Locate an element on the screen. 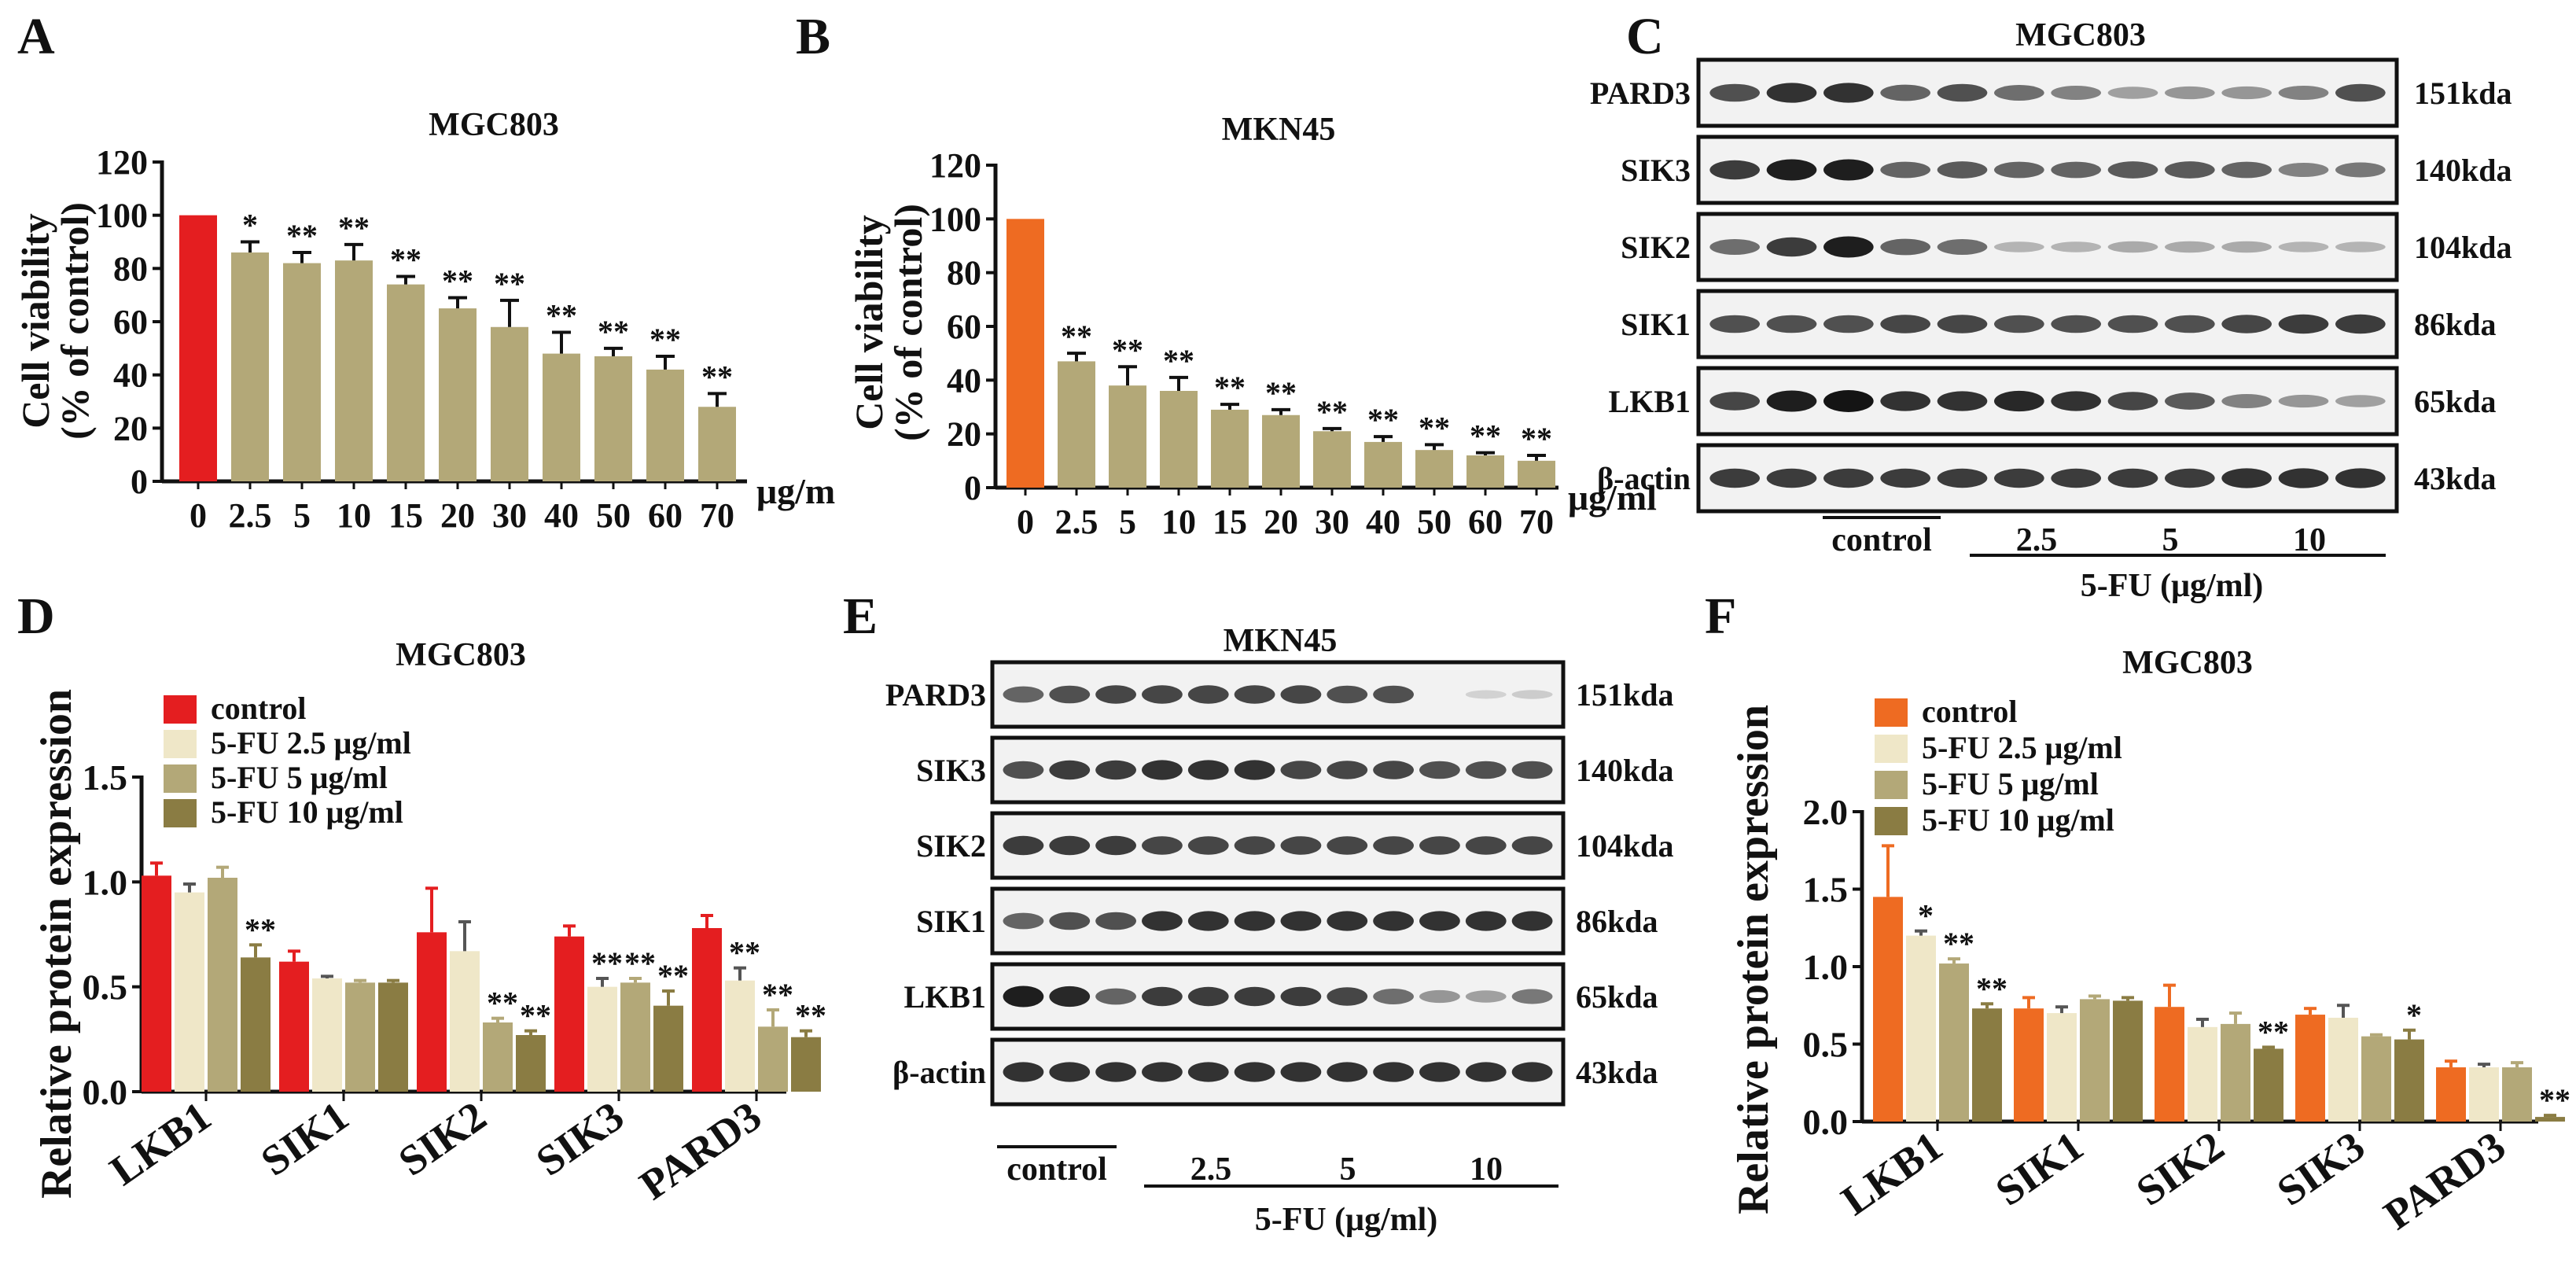 The image size is (2576, 1271). panelf-y-tick-label: 1.0 is located at coordinates (1826, 967).